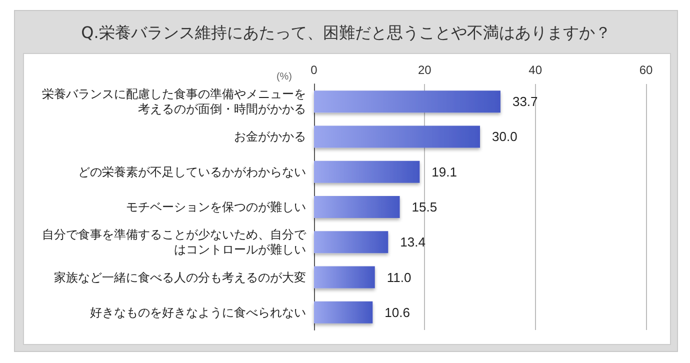 The image size is (690, 363). What do you see at coordinates (505, 136) in the screenshot?
I see `data-label: 30.0` at bounding box center [505, 136].